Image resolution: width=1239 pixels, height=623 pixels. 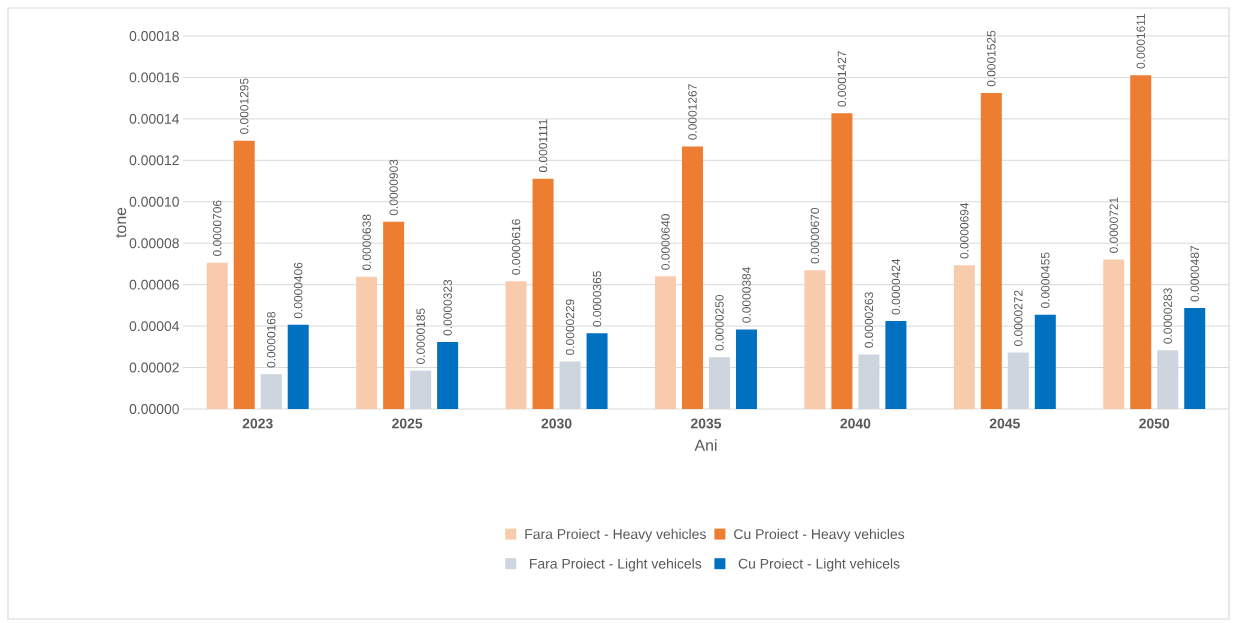 I want to click on x-tick-label: 2025, so click(x=407, y=423).